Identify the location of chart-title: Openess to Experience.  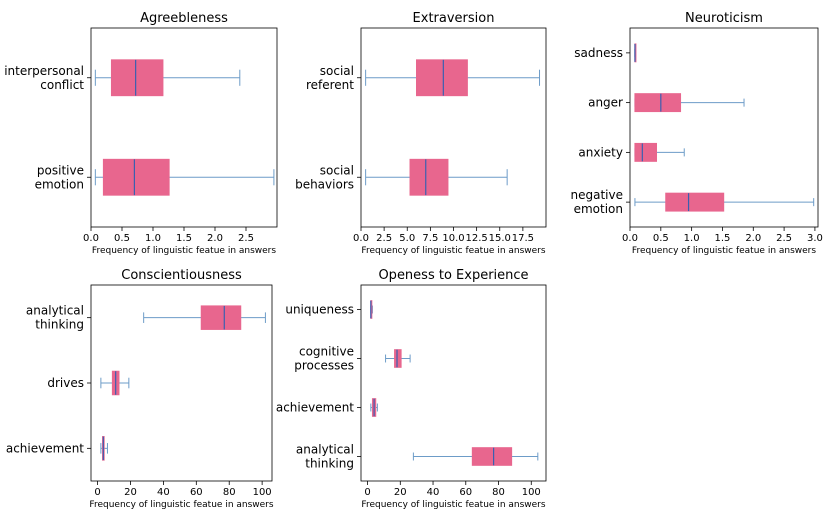
(453, 275).